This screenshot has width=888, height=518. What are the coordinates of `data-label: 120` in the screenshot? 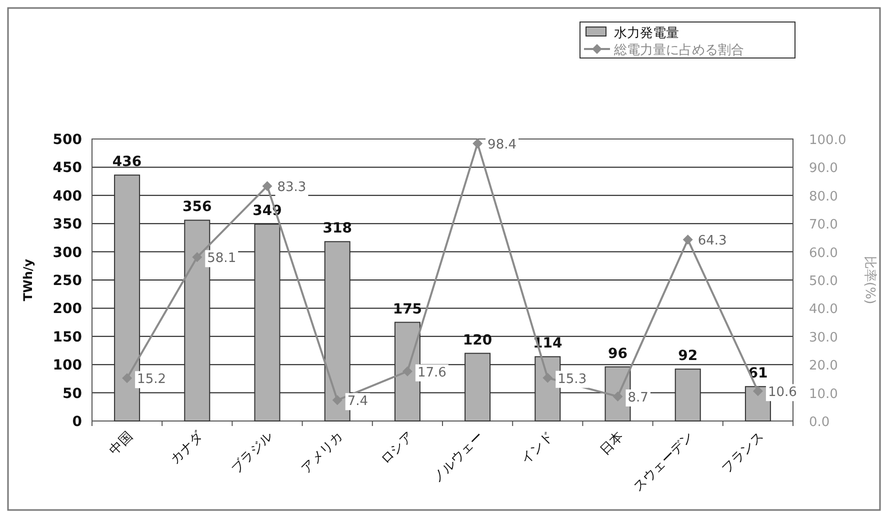 It's located at (477, 340).